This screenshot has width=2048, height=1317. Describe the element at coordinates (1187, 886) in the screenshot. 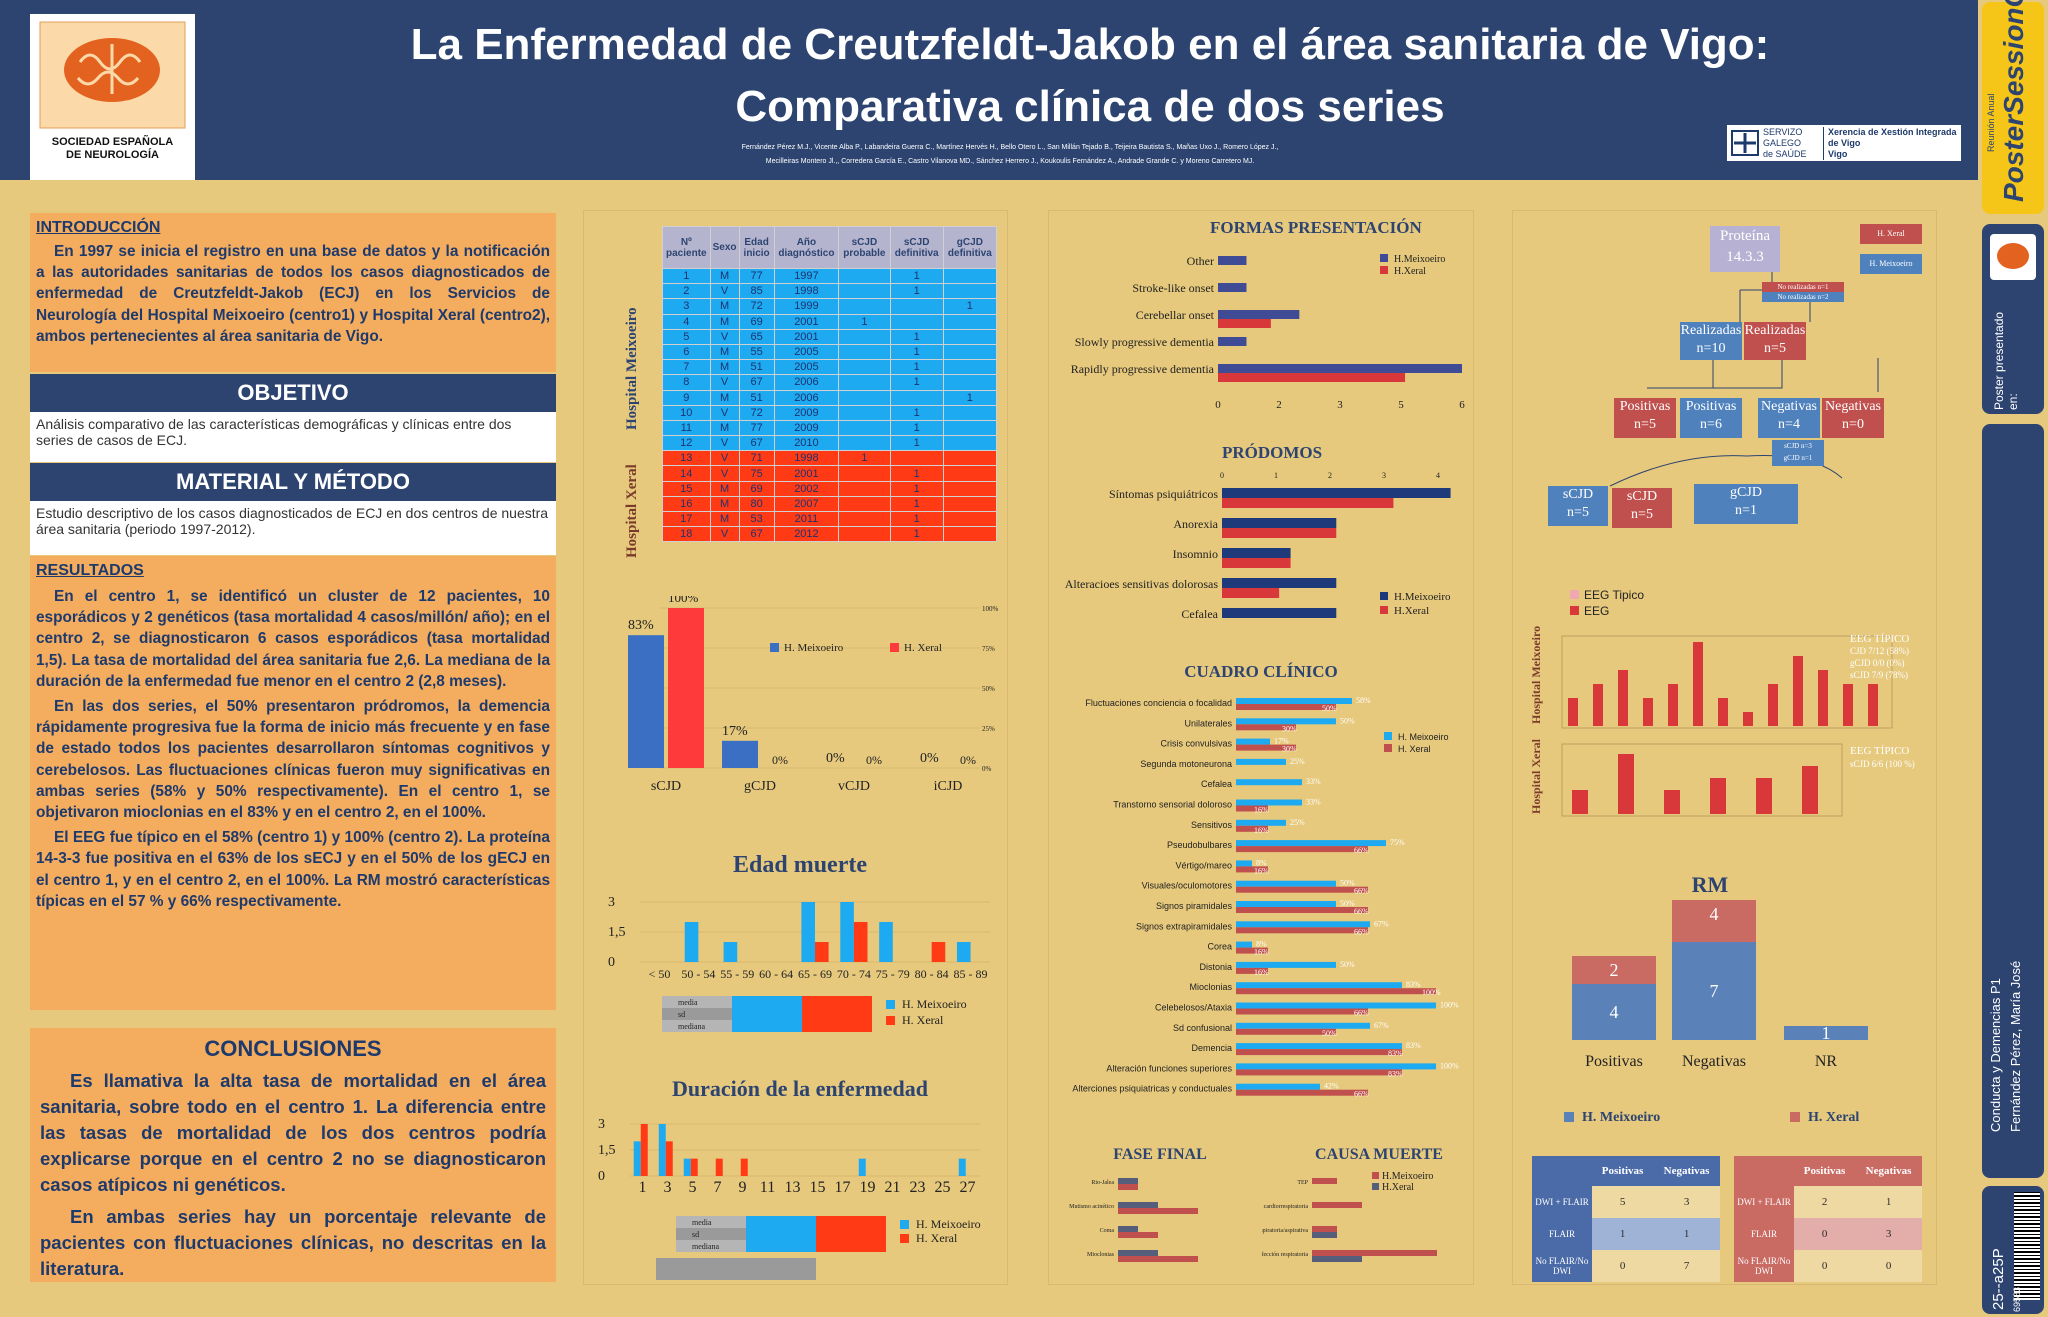

I see `category-label: Visuales/oculomotores` at that location.